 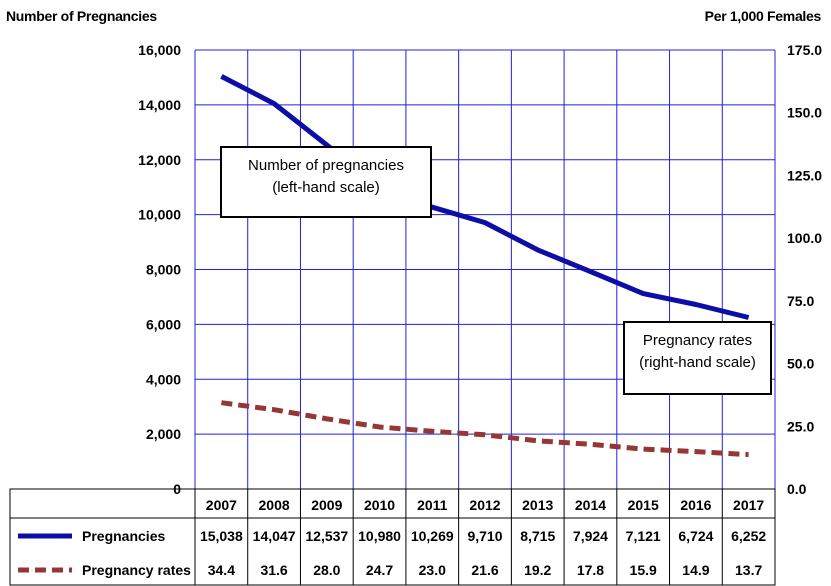 I want to click on annotation-pregnancies: Number of pregnancies (left-hand scale), so click(x=326, y=182).